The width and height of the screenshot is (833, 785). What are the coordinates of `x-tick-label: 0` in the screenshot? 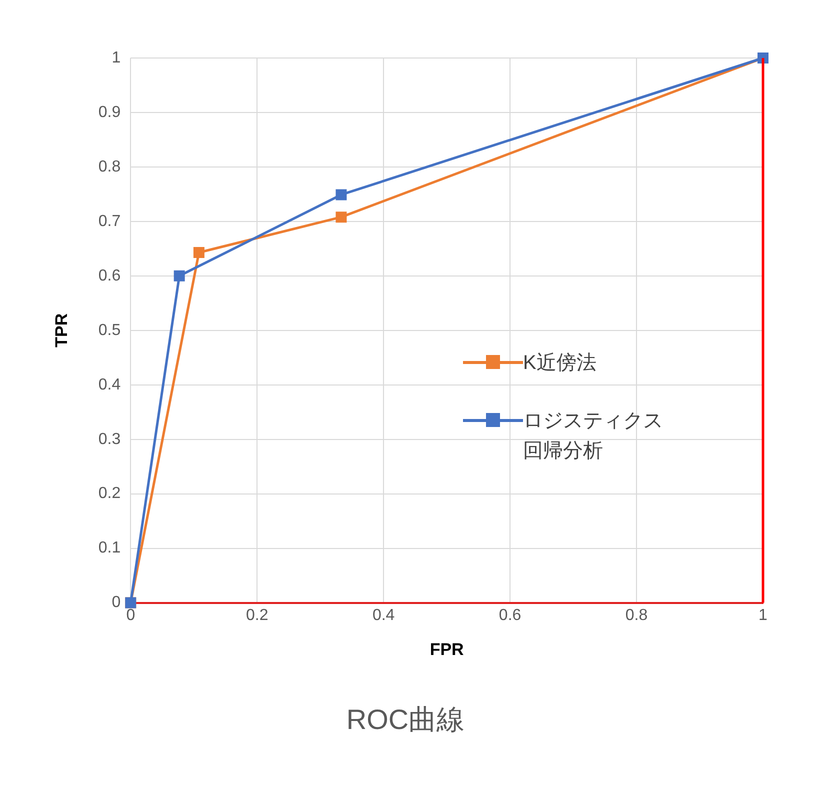 It's located at (131, 615).